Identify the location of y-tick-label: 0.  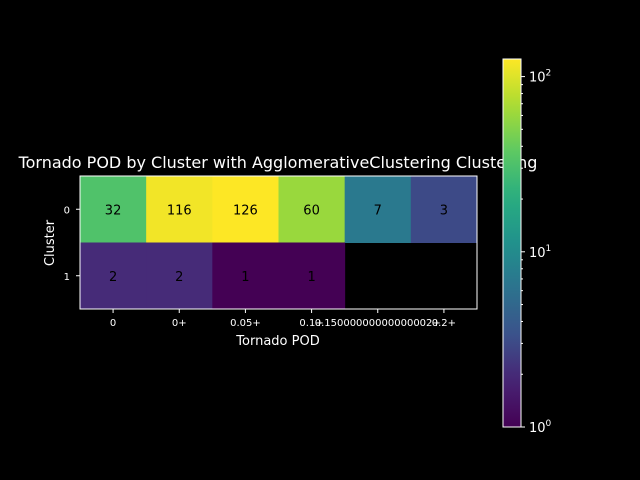
(67, 210).